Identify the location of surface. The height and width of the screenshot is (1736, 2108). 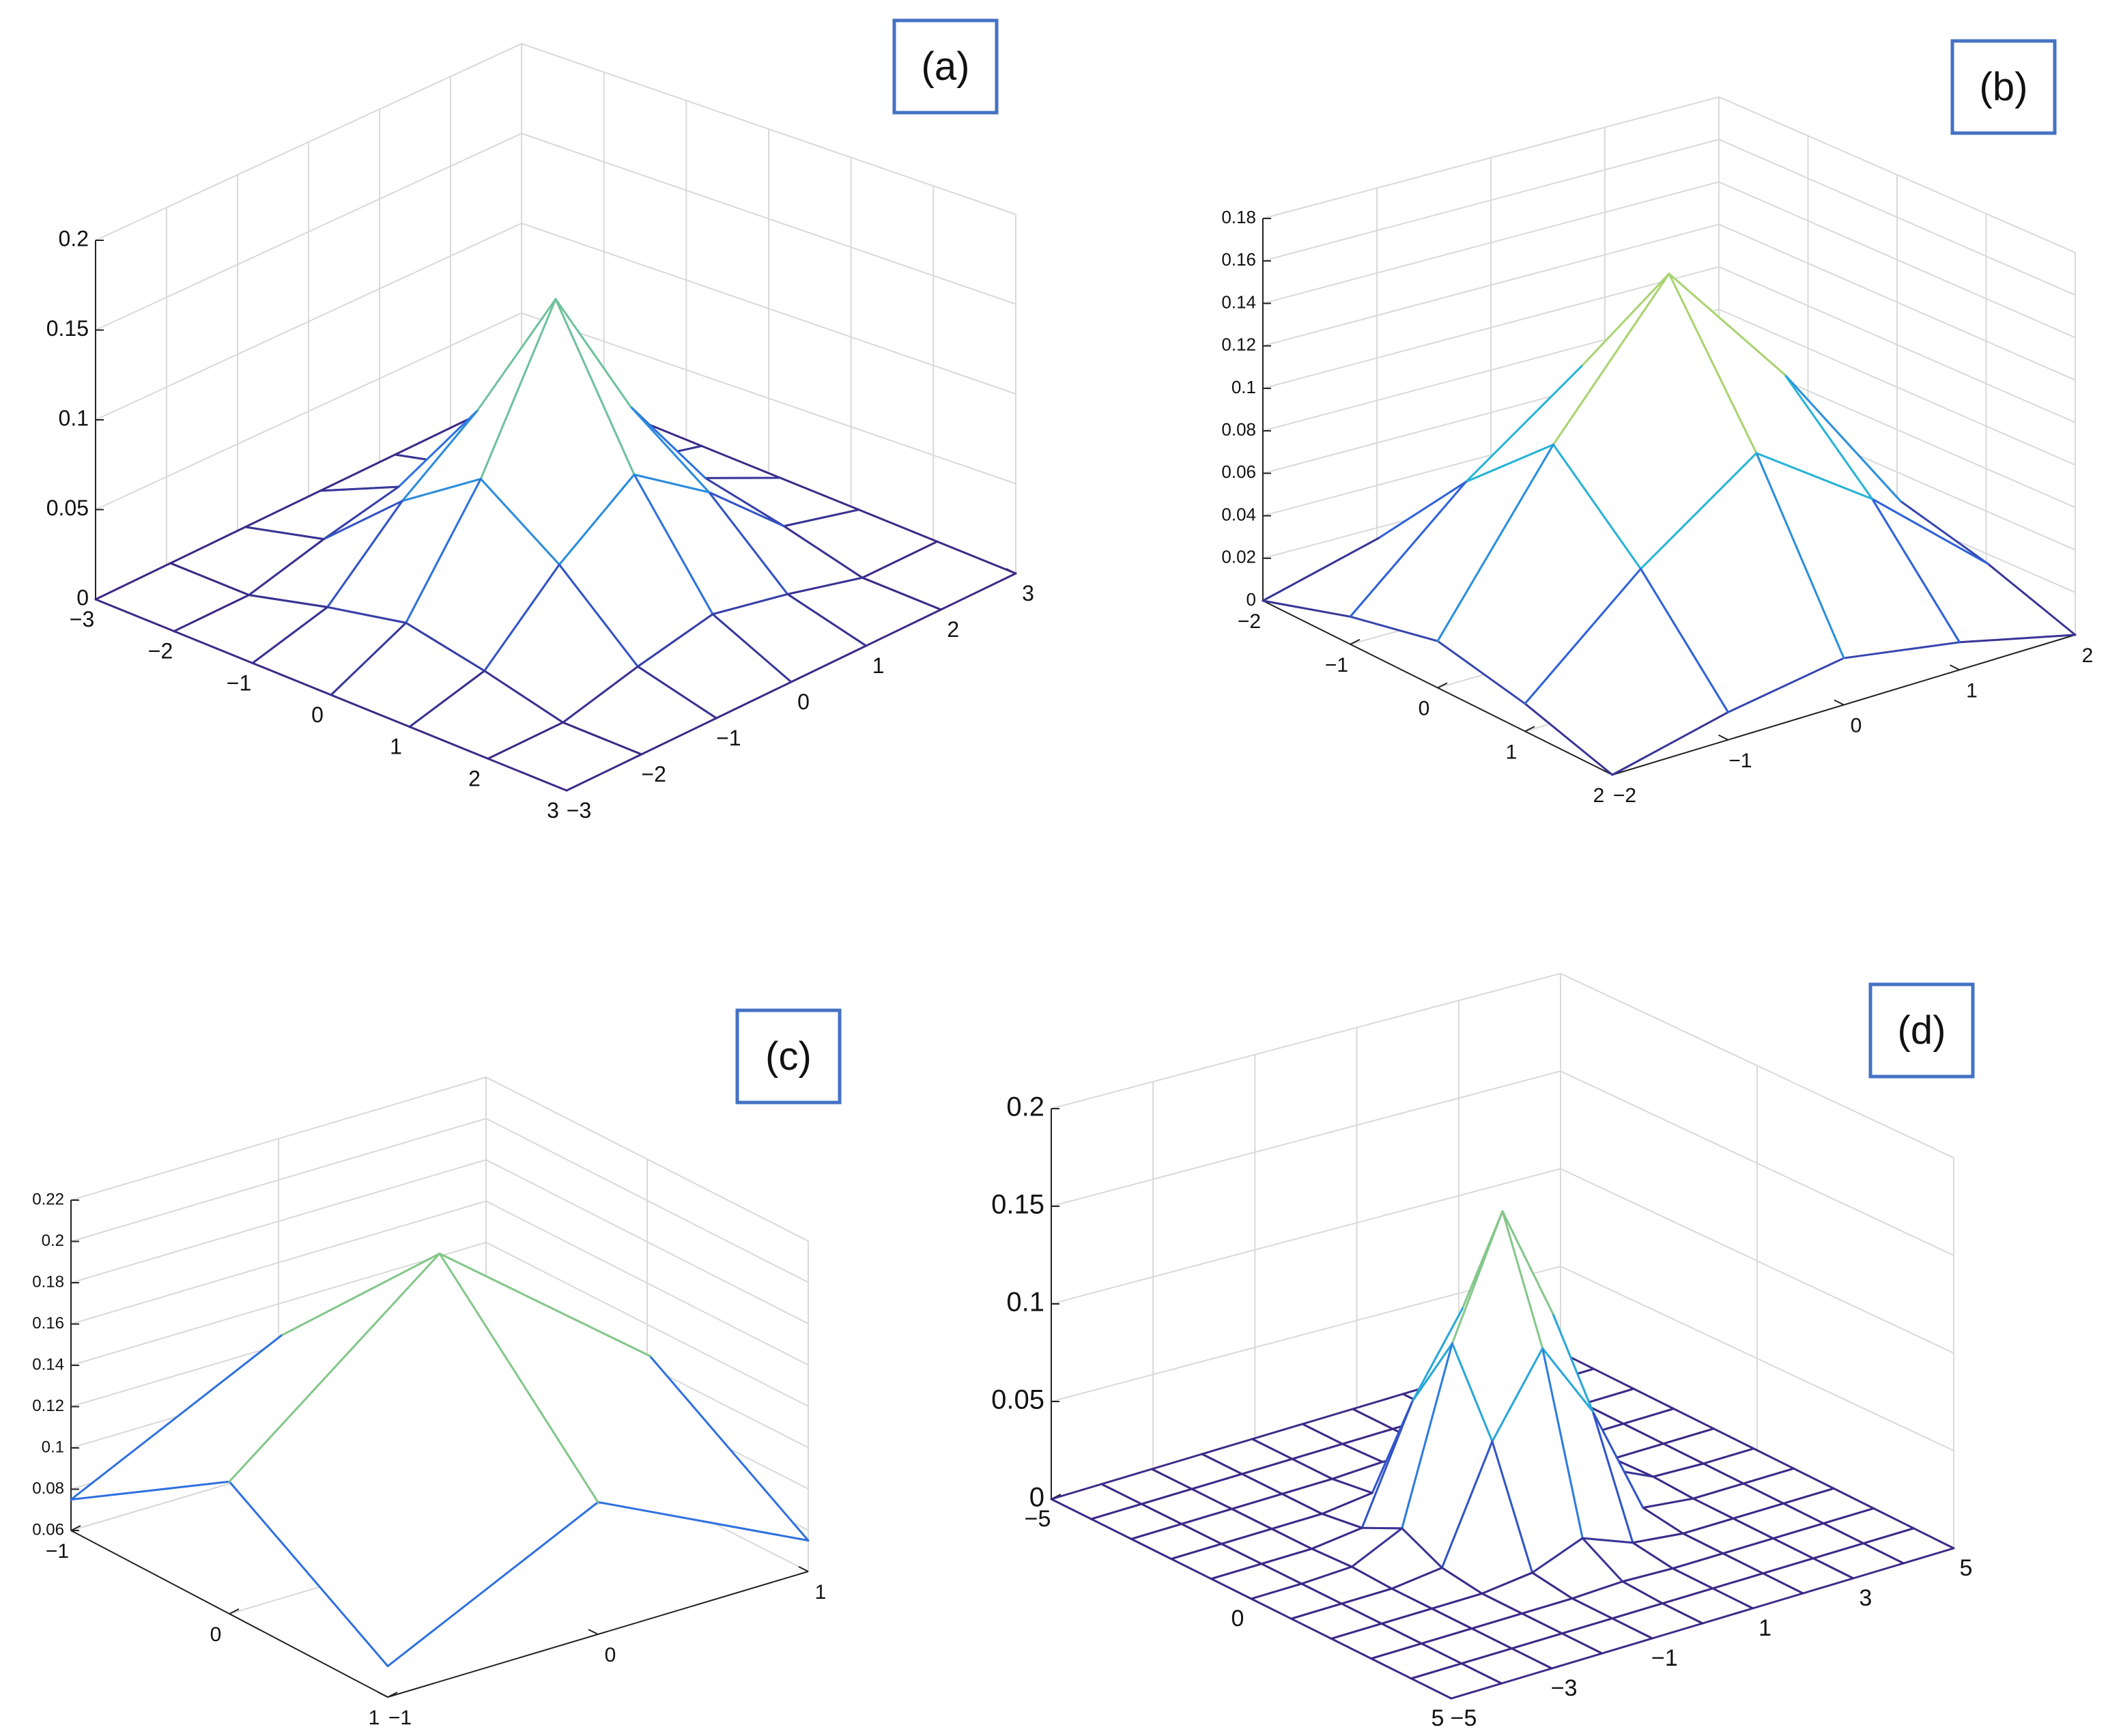
(1502, 1455).